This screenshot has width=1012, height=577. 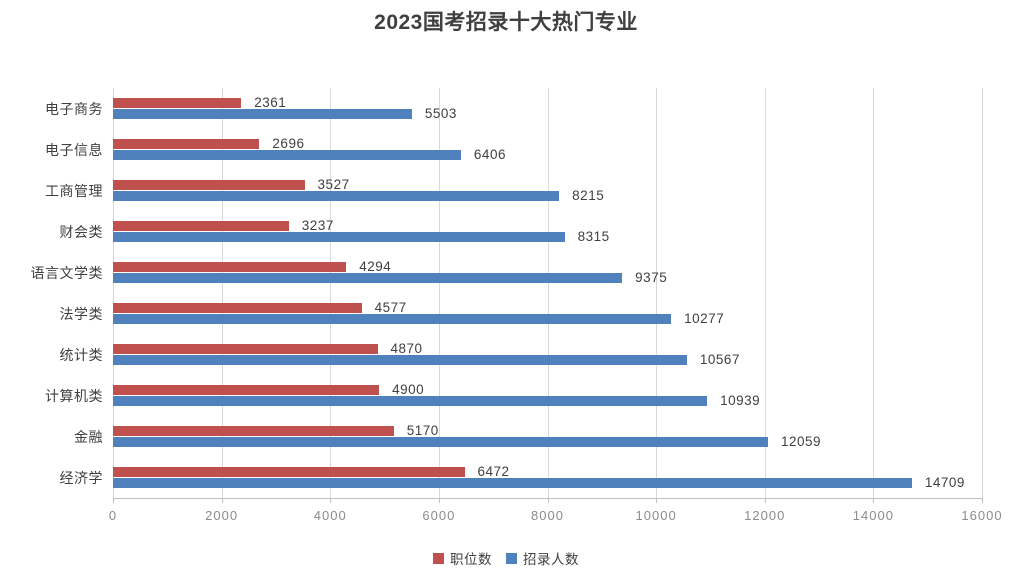 What do you see at coordinates (944, 482) in the screenshot?
I see `bar-value-label: 14709` at bounding box center [944, 482].